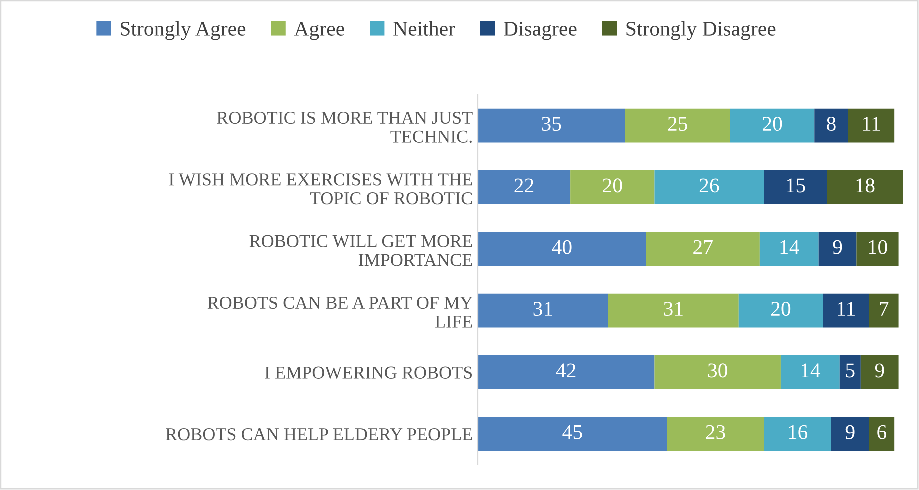  Describe the element at coordinates (368, 373) in the screenshot. I see `y-tick-label: I EMPOWERING ROBOTS` at that location.